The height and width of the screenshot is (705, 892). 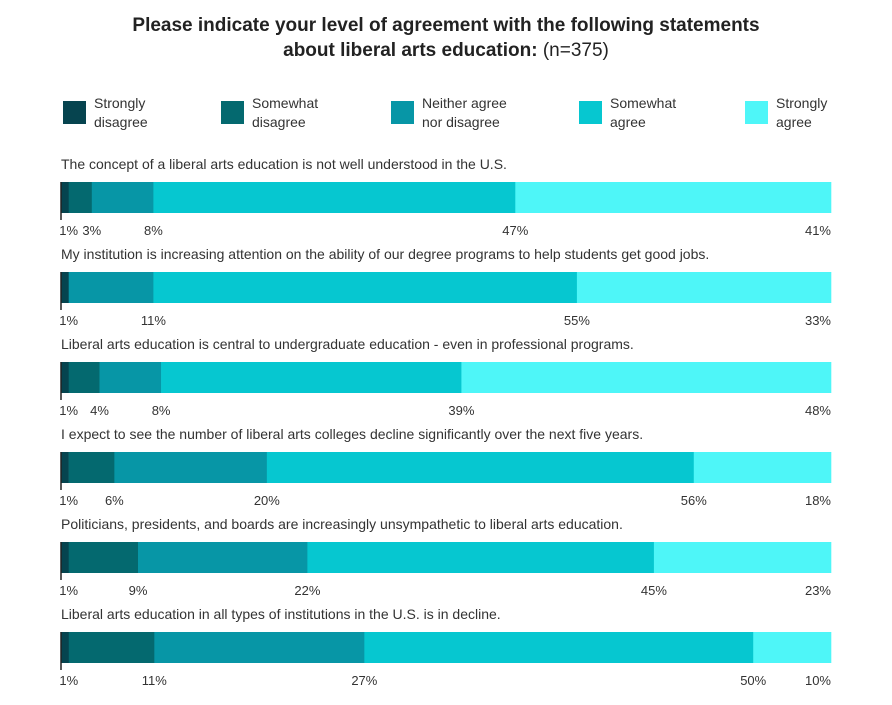 I want to click on legend-label-line2: nor disagree, so click(x=461, y=122).